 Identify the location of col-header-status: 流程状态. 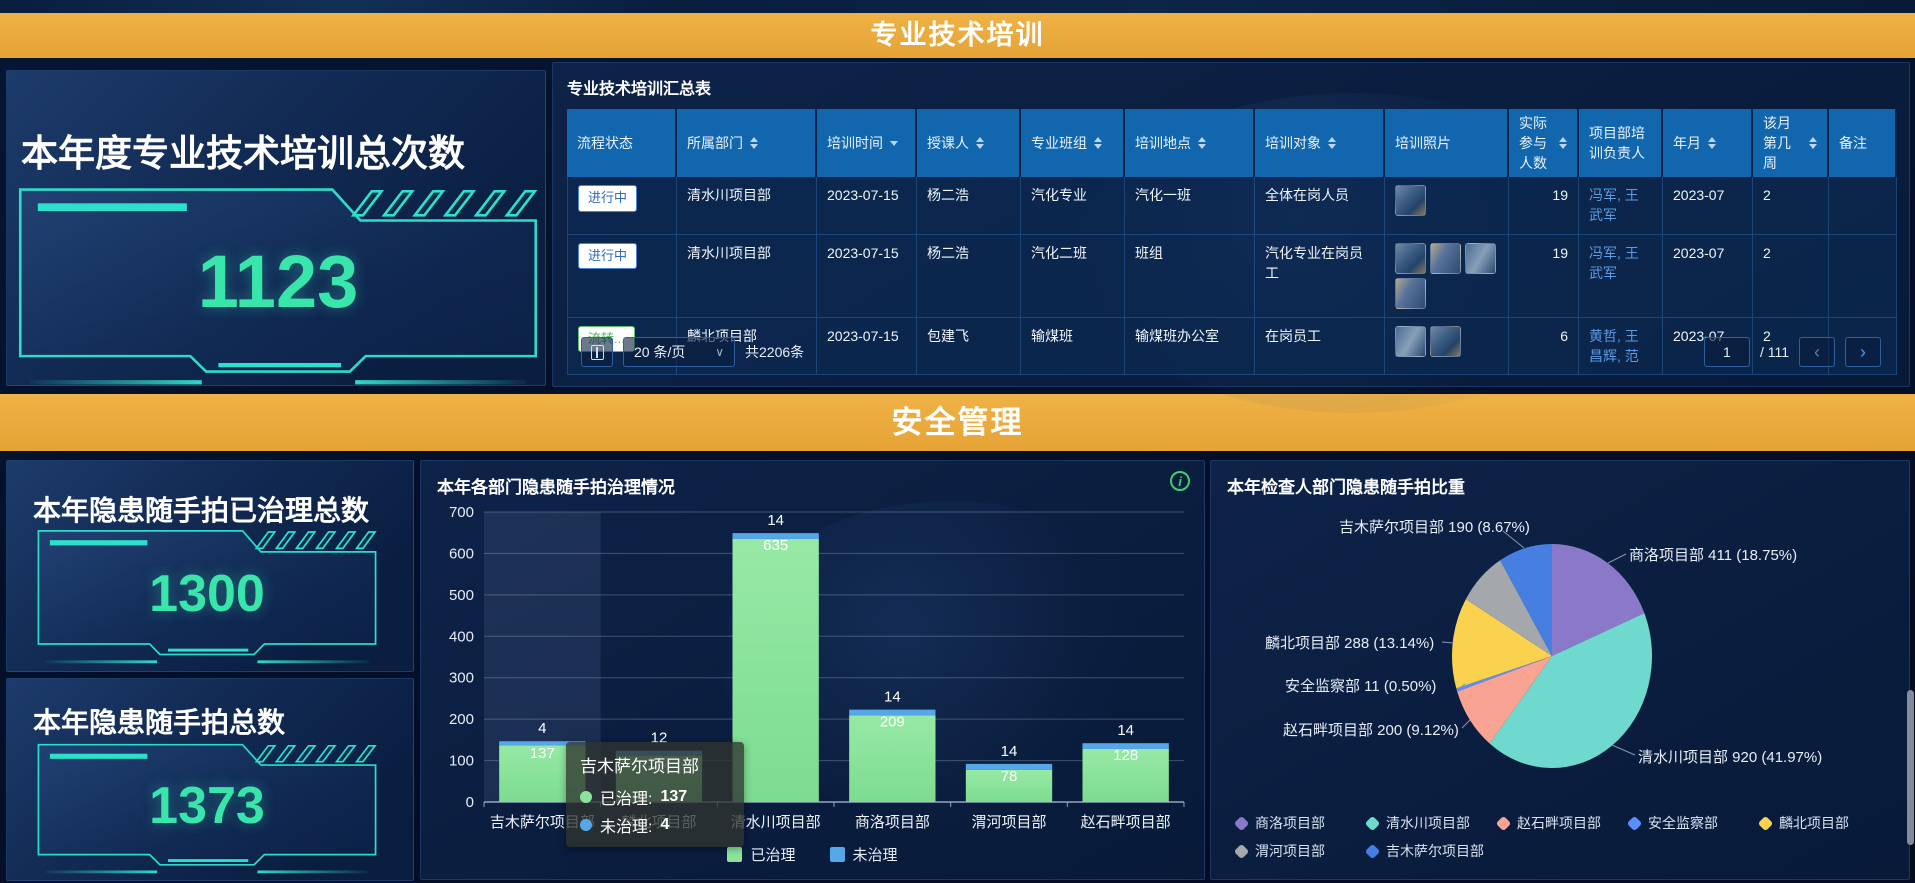
(622, 143).